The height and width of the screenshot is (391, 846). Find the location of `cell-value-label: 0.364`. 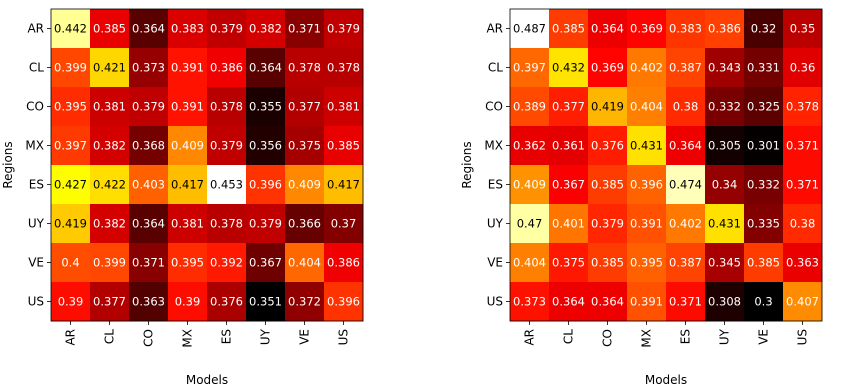

cell-value-label: 0.364 is located at coordinates (148, 29).